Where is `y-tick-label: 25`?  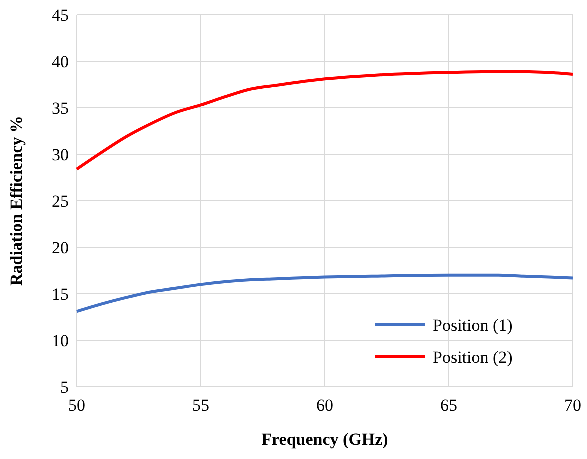 y-tick-label: 25 is located at coordinates (60, 201).